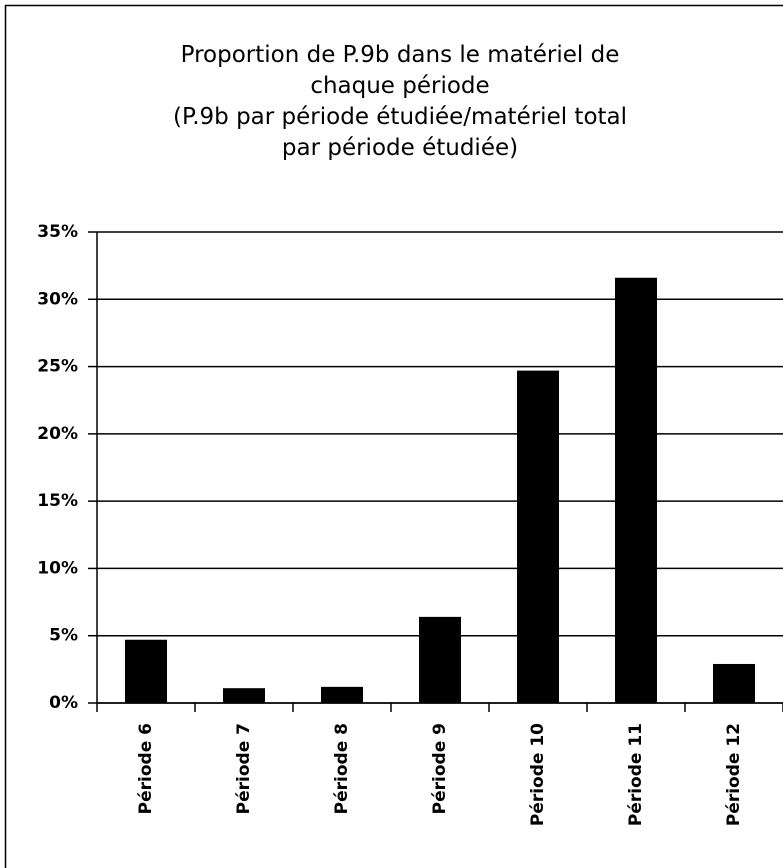 Image resolution: width=783 pixels, height=868 pixels. What do you see at coordinates (342, 768) in the screenshot?
I see `x-tick-label: Période 8` at bounding box center [342, 768].